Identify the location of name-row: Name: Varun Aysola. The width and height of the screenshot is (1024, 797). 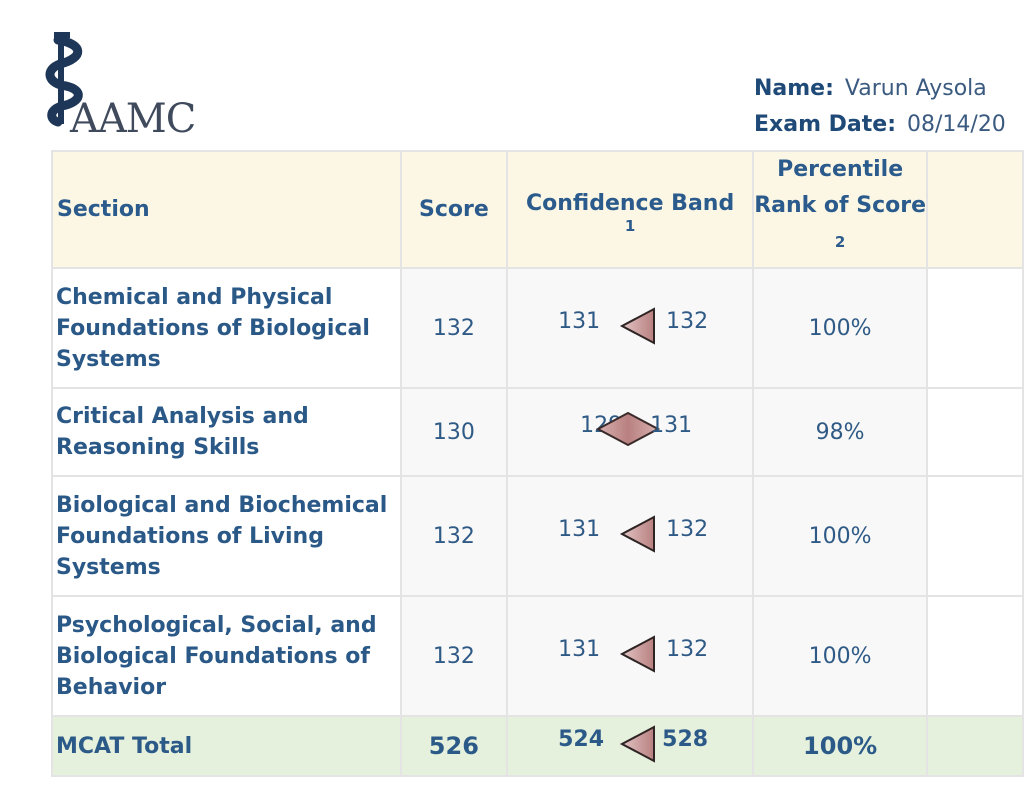
(880, 92).